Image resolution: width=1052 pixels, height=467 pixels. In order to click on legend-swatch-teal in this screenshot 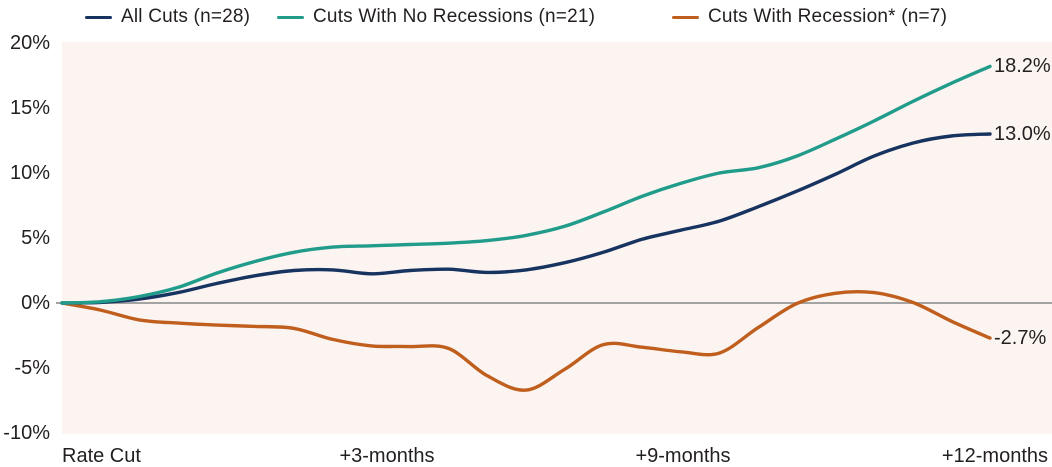, I will do `click(290, 17)`.